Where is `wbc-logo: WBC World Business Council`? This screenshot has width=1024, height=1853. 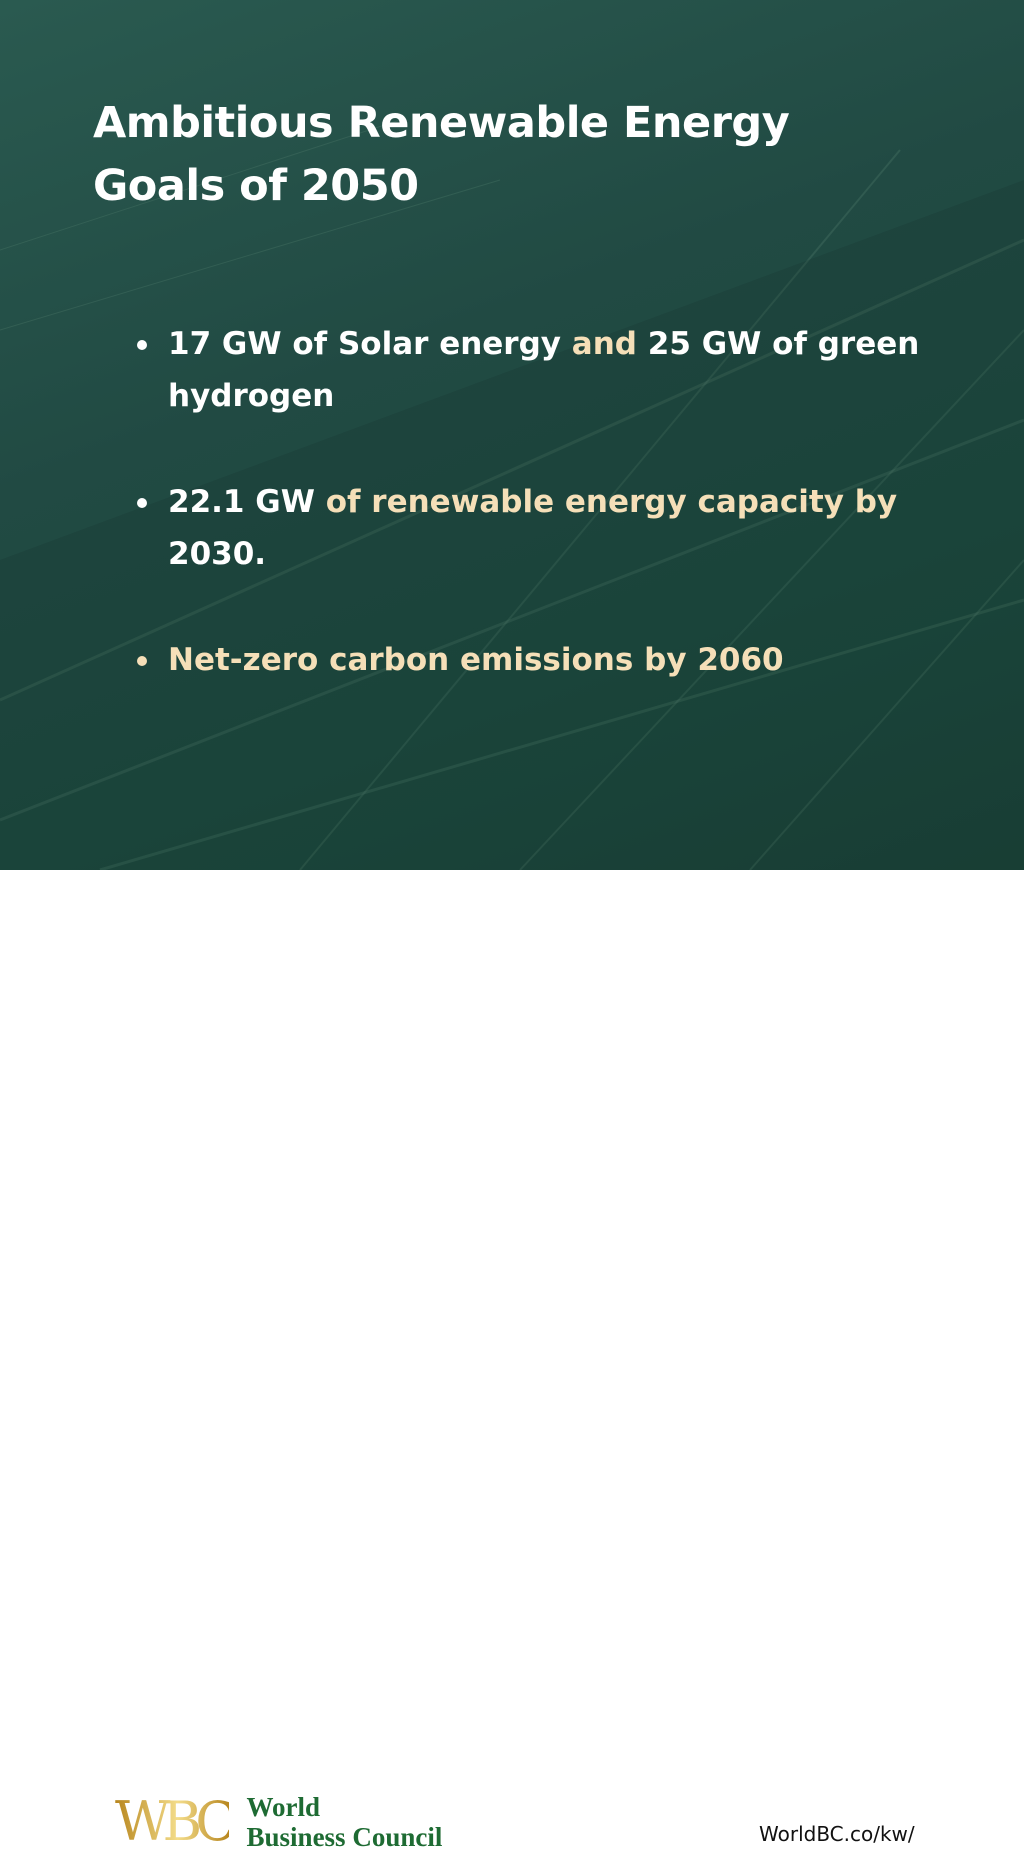
wbc-logo: WBC World Business Council is located at coordinates (278, 1821).